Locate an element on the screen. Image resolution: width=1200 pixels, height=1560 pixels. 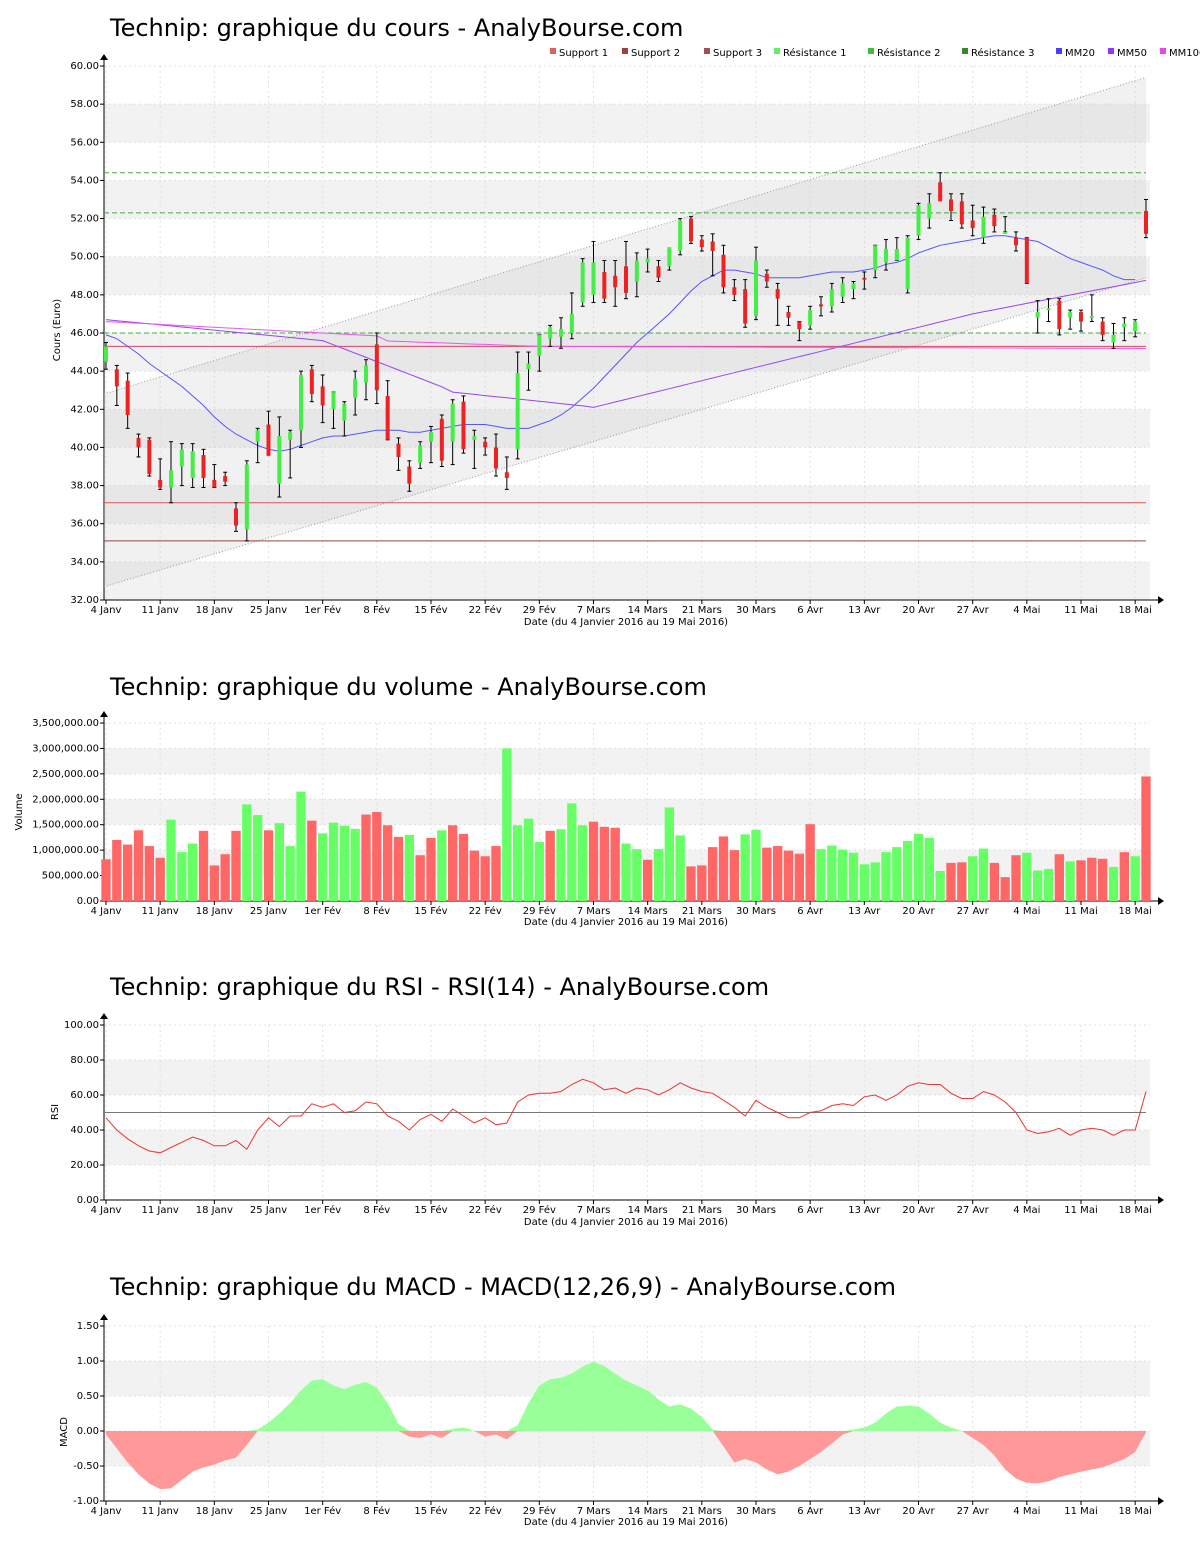
y-axis-arrow is located at coordinates (104, 714).